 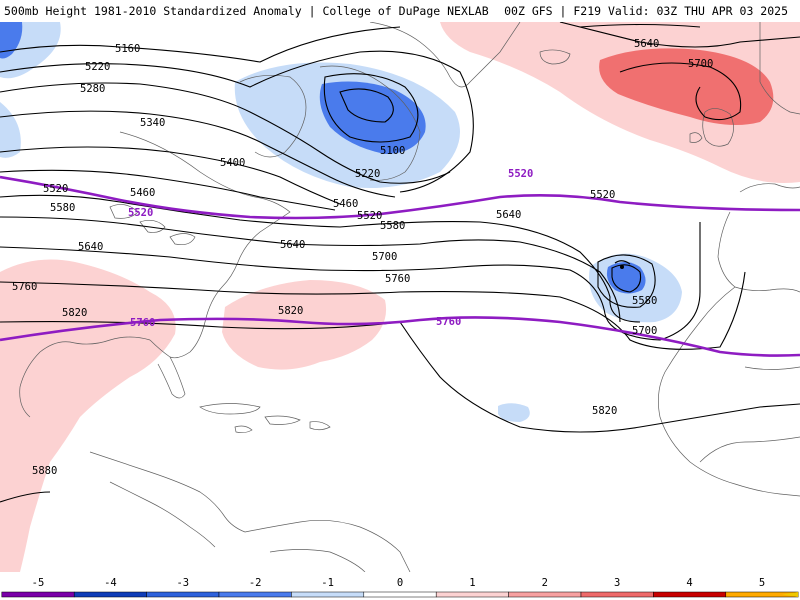 What do you see at coordinates (617, 583) in the screenshot?
I see `colorbar-tick-label: 3` at bounding box center [617, 583].